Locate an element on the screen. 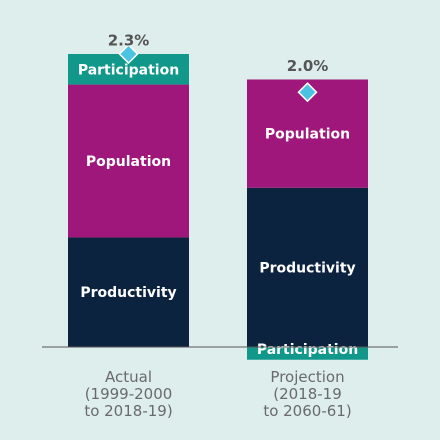 The image size is (440, 440). total-label: 2.0% is located at coordinates (308, 66).